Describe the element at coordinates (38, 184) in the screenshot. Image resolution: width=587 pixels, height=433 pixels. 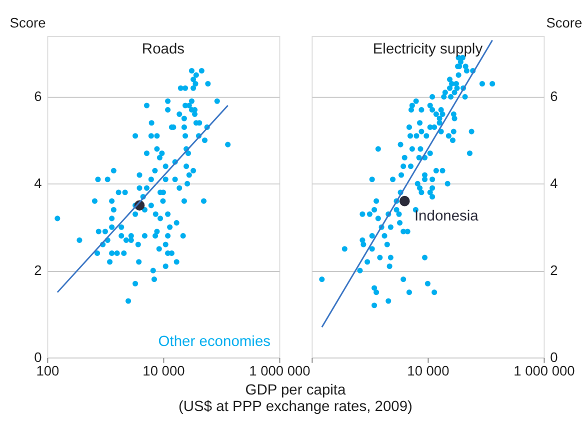
I see `y-tick-label: 4` at that location.